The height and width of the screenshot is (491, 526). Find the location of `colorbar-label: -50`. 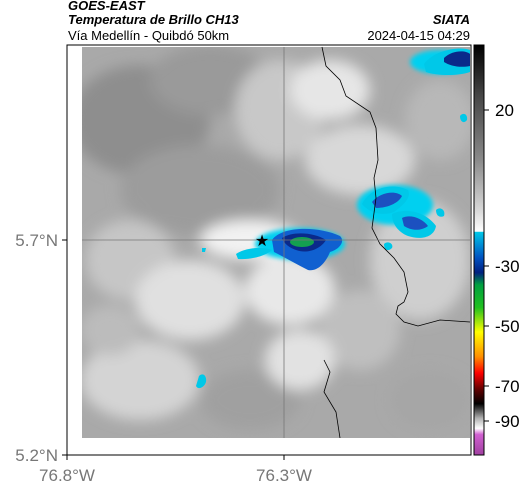

colorbar-label: -50 is located at coordinates (507, 326).